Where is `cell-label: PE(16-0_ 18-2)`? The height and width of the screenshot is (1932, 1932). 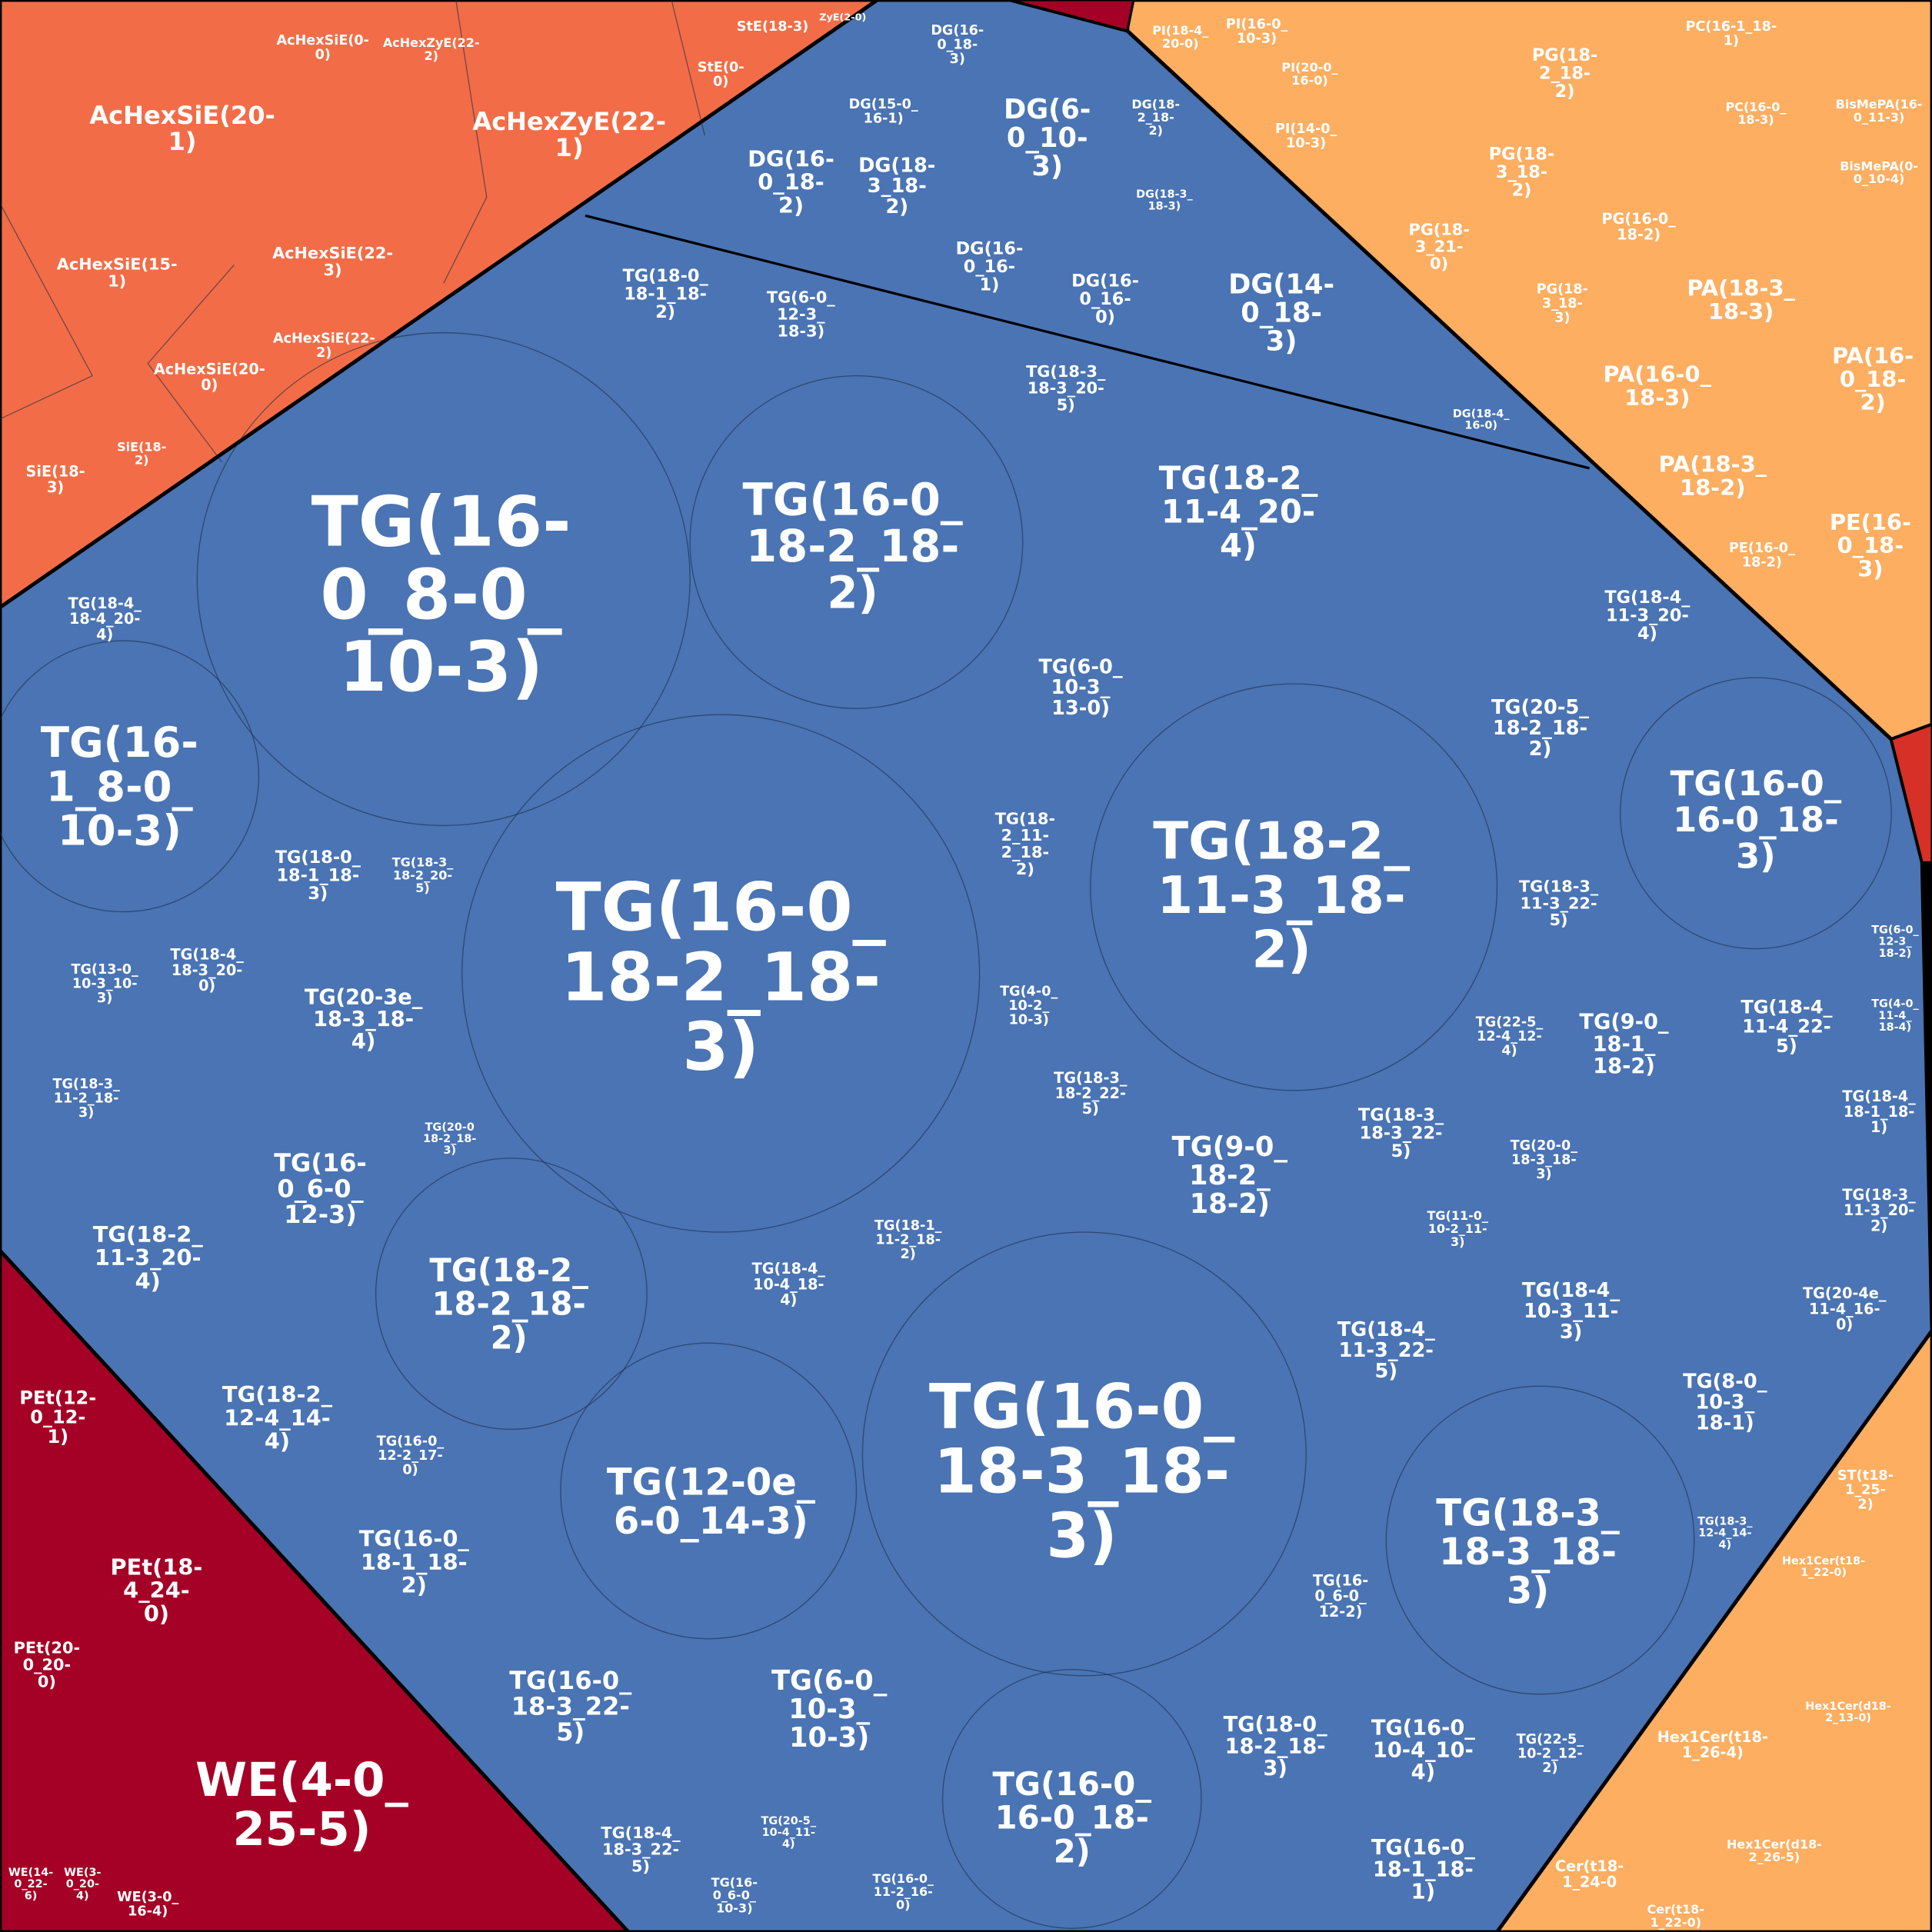
cell-label: PE(16-0_ 18-2) is located at coordinates (1762, 556).